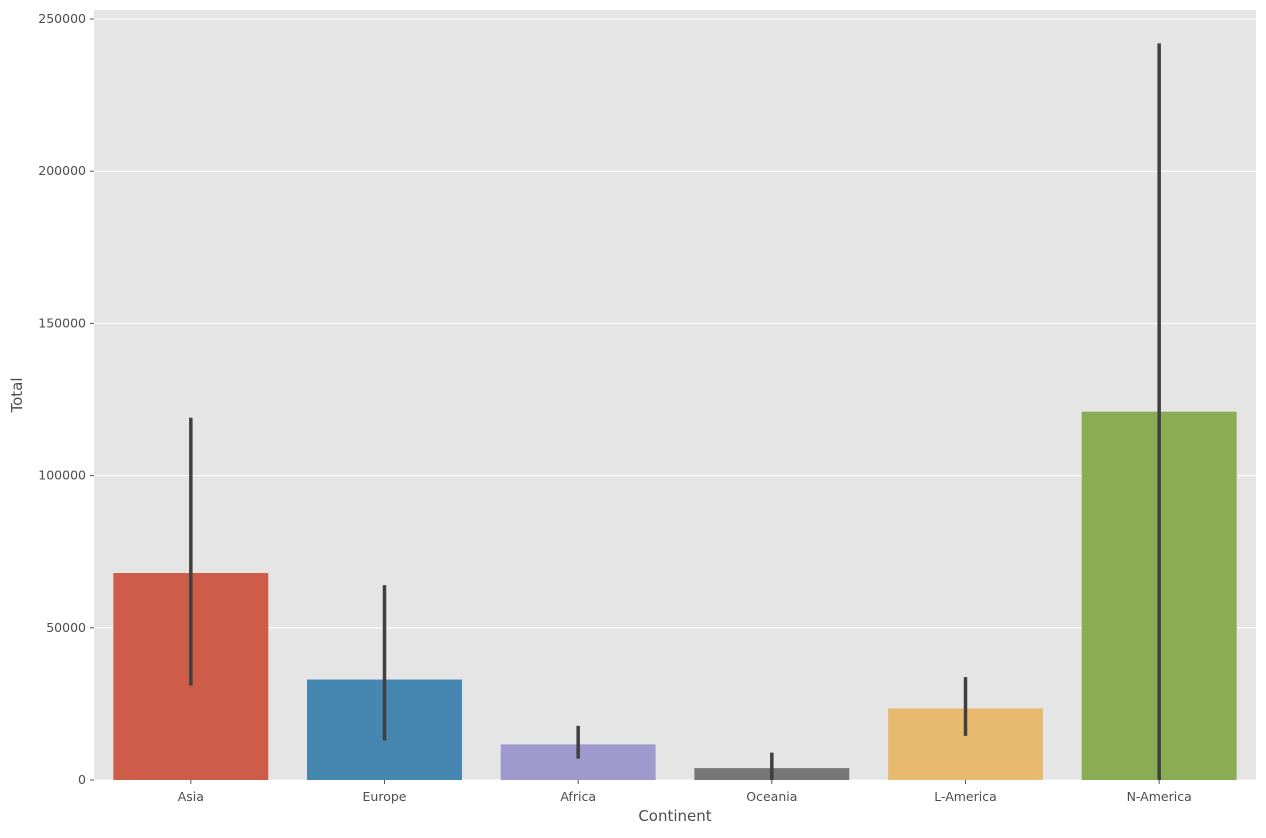  I want to click on x-tick-label: Asia, so click(191, 796).